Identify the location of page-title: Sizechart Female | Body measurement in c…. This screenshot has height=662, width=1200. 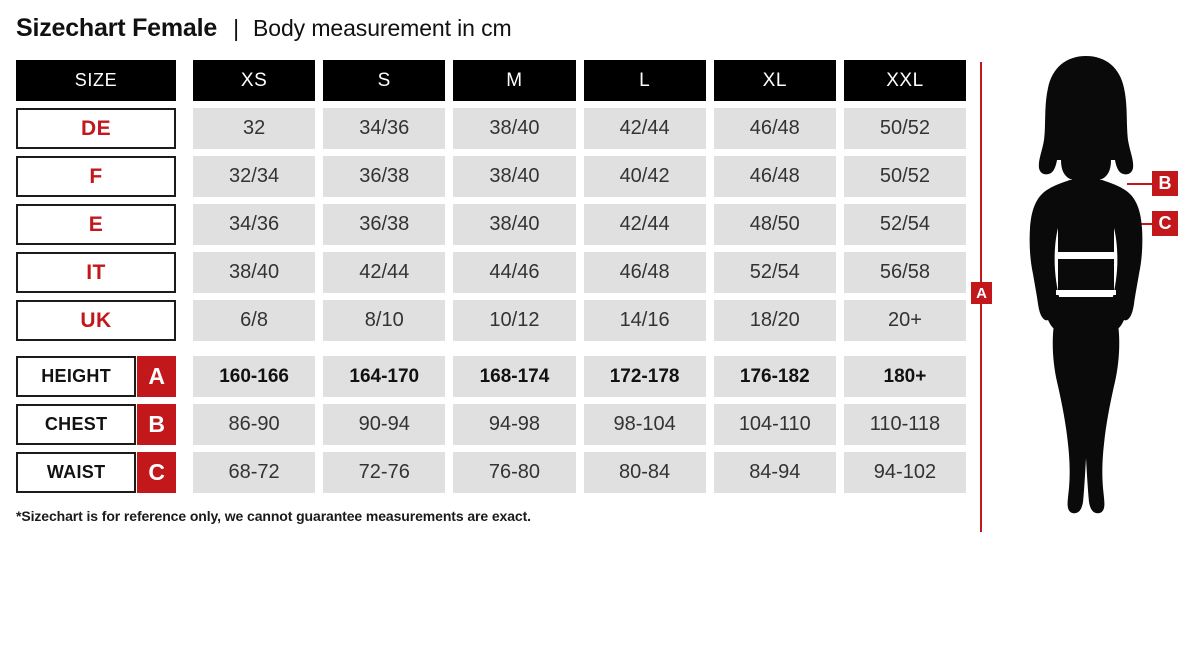
(264, 28).